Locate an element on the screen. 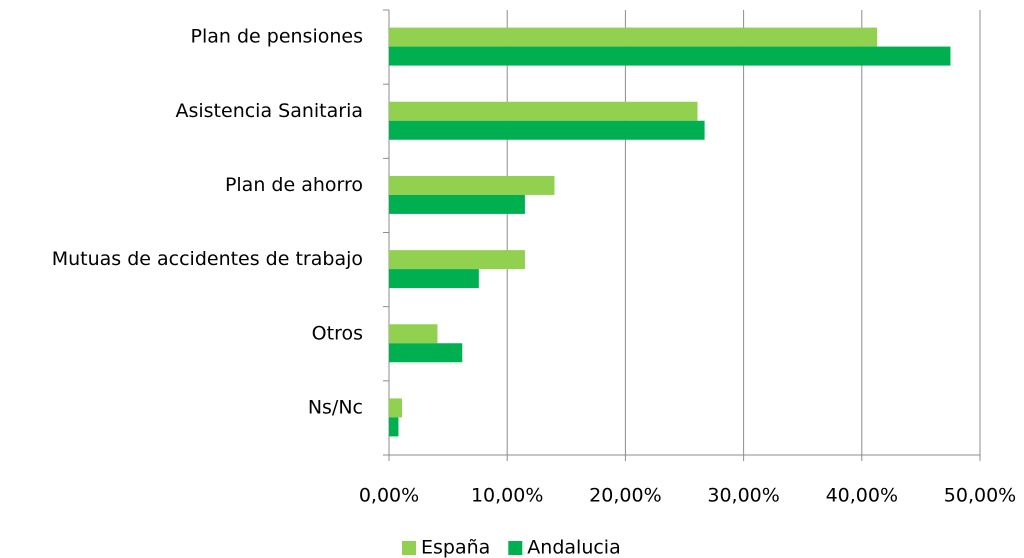 This screenshot has width=1024, height=558. x-tick-label: 30,00% is located at coordinates (743, 496).